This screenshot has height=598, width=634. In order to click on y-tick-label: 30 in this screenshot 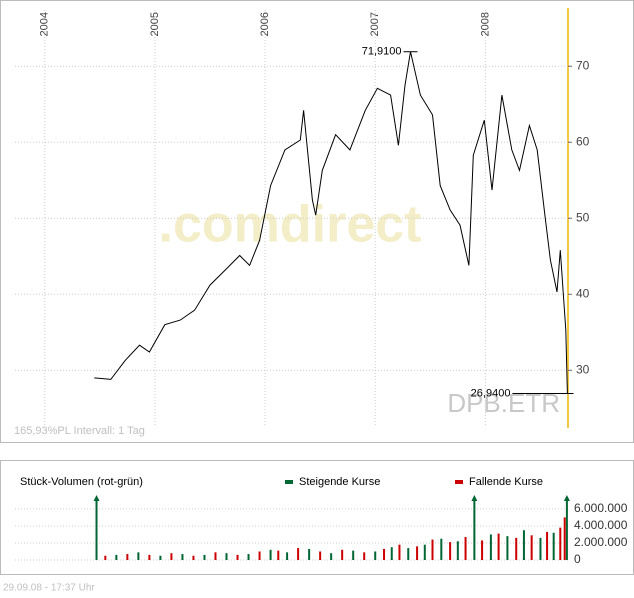, I will do `click(583, 369)`.